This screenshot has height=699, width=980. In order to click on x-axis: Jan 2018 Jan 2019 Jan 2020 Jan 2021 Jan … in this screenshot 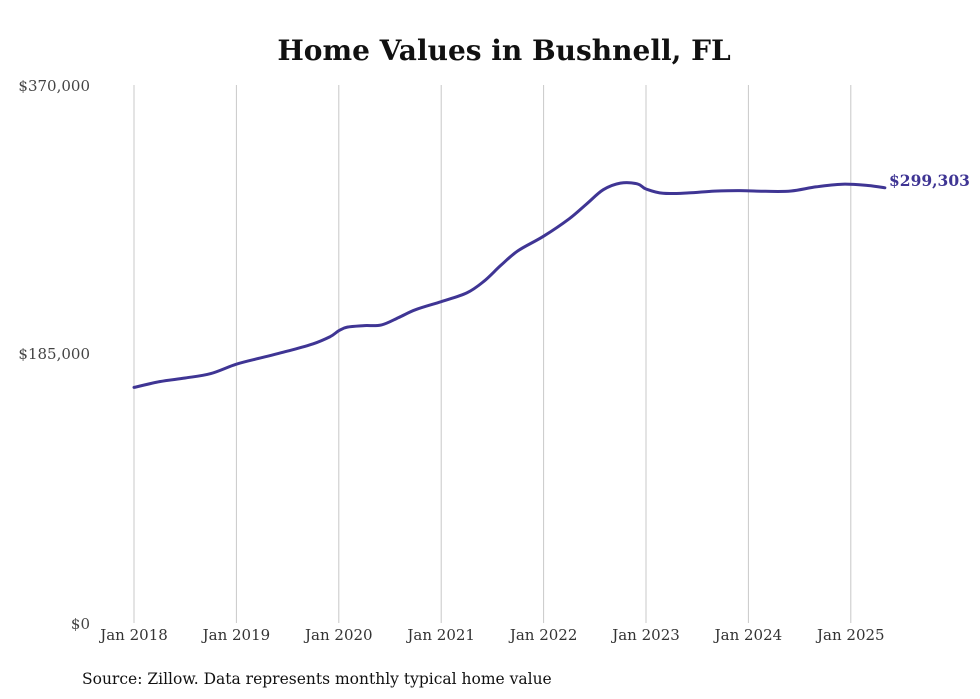, I will do `click(491, 635)`.